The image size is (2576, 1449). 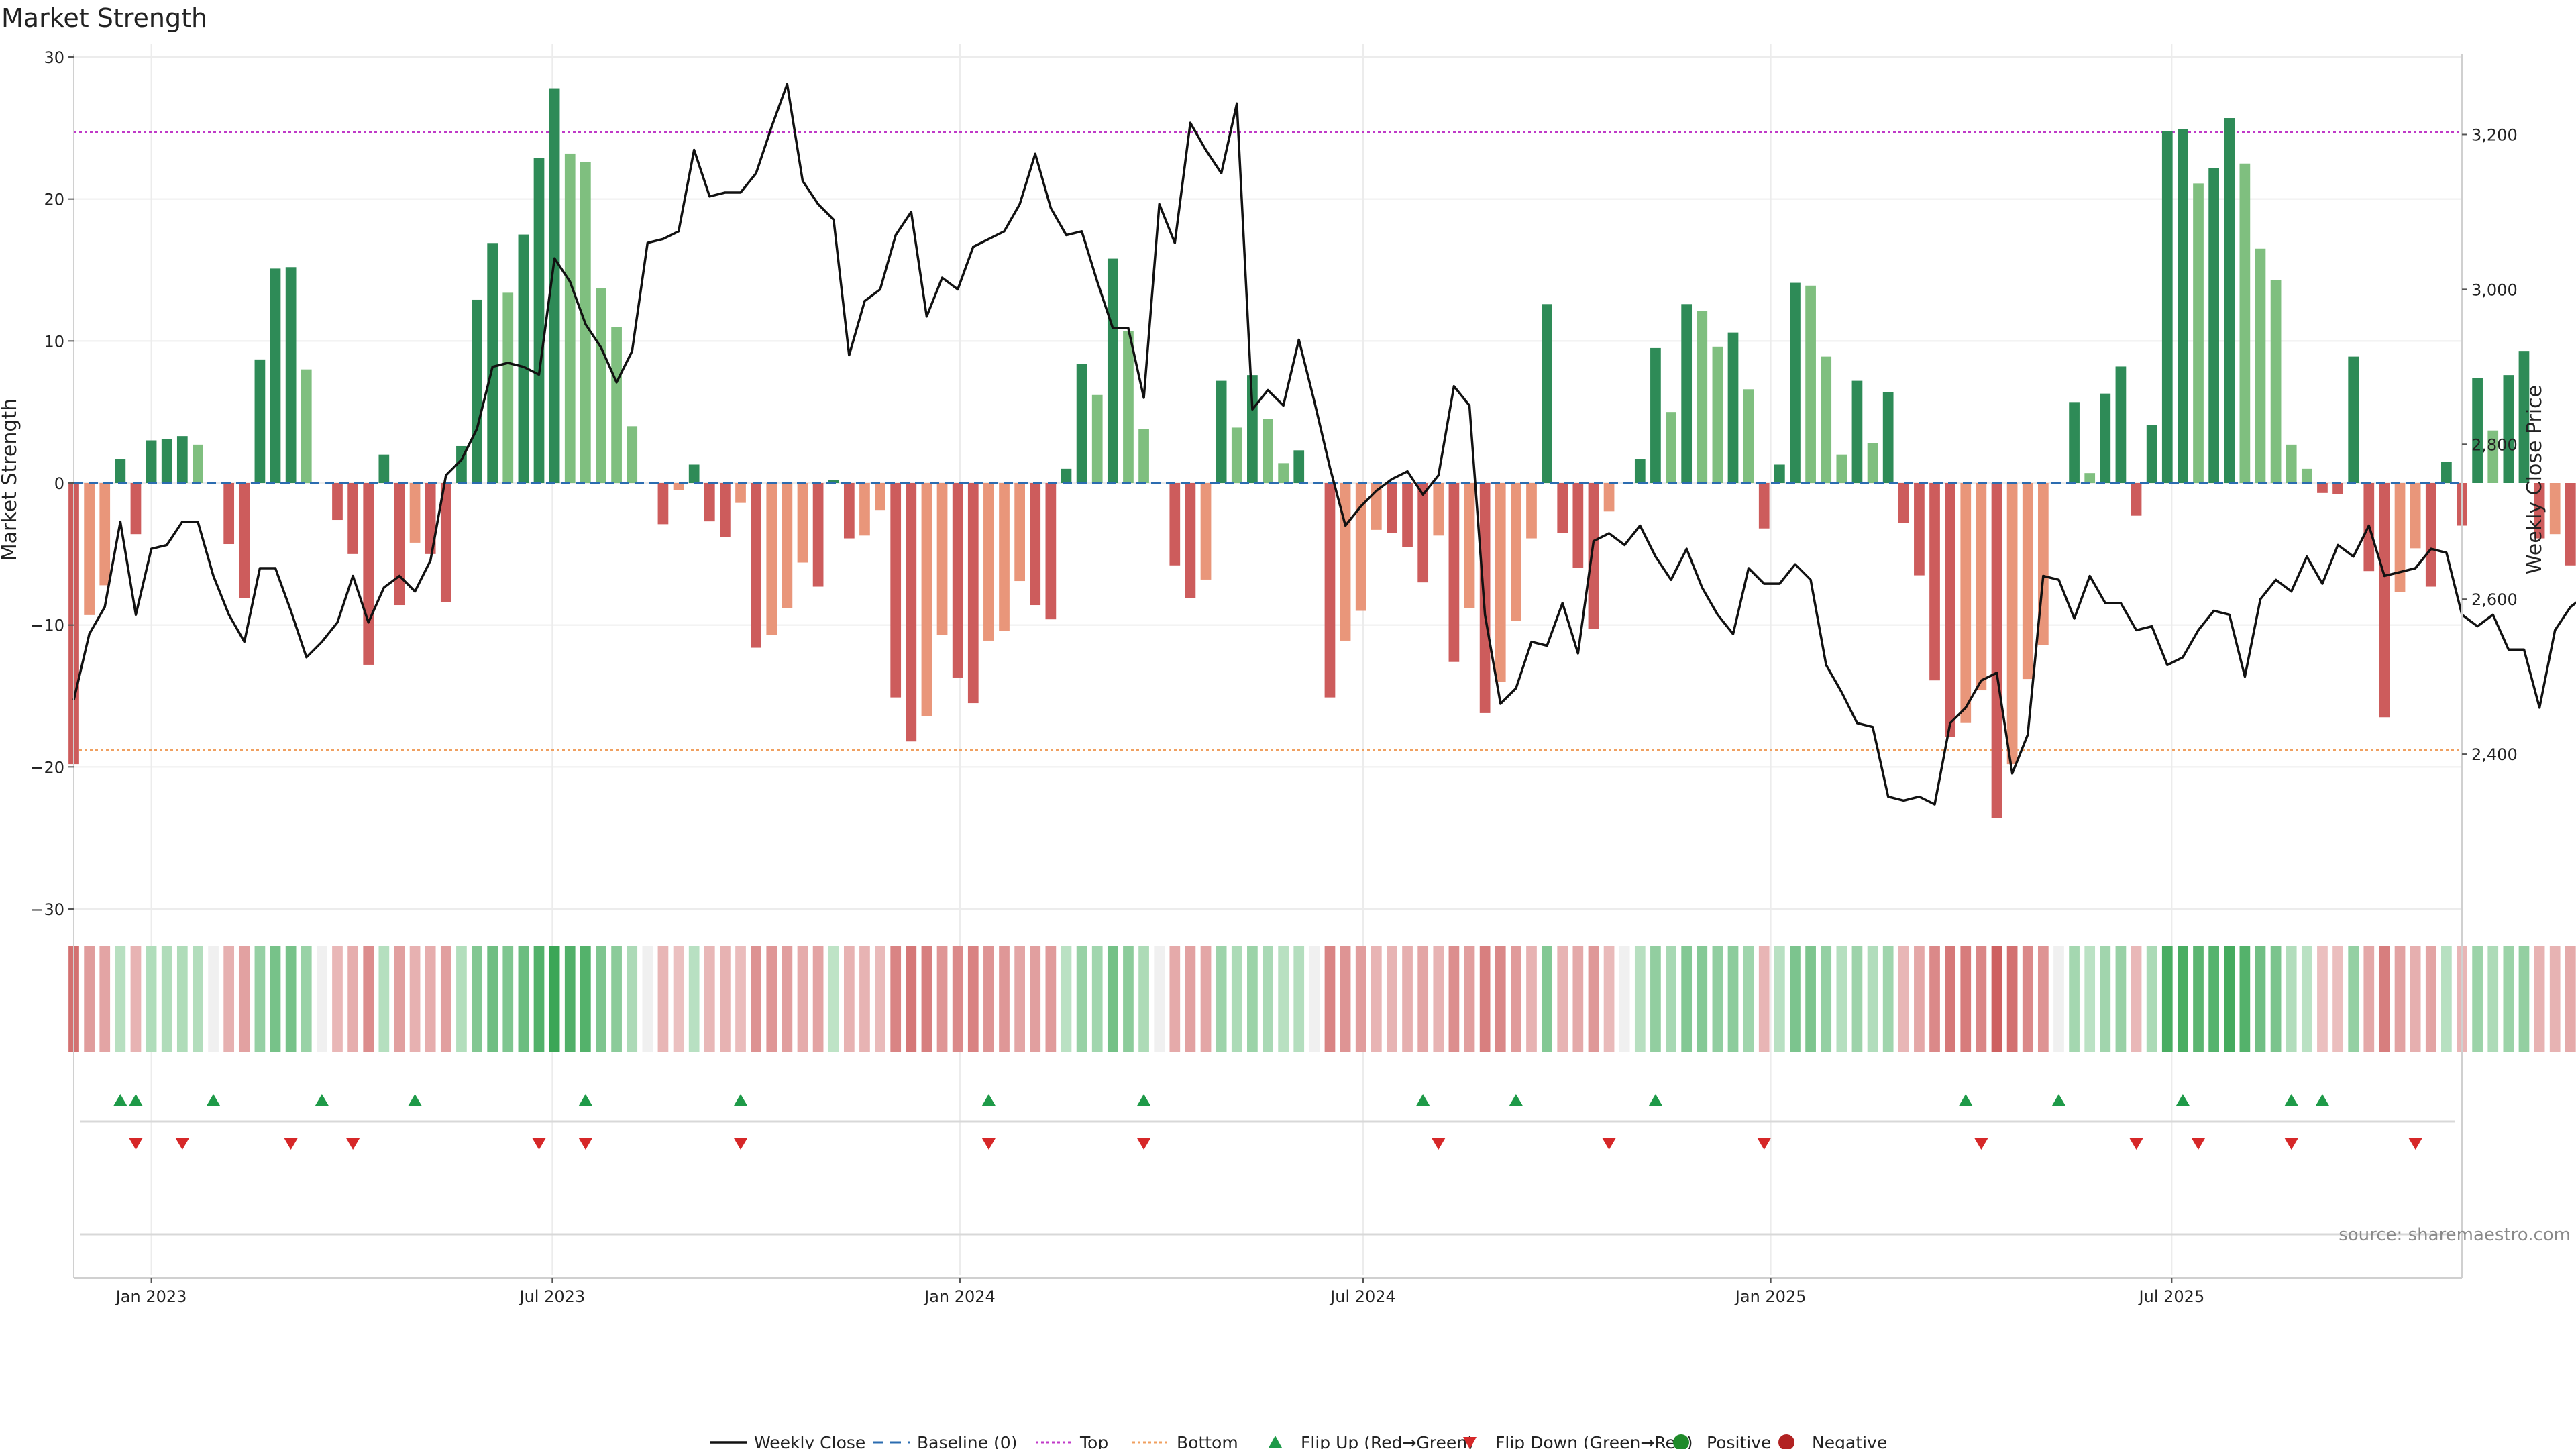 I want to click on legend-label: Flip Up (Red→Green), so click(x=1387, y=1441).